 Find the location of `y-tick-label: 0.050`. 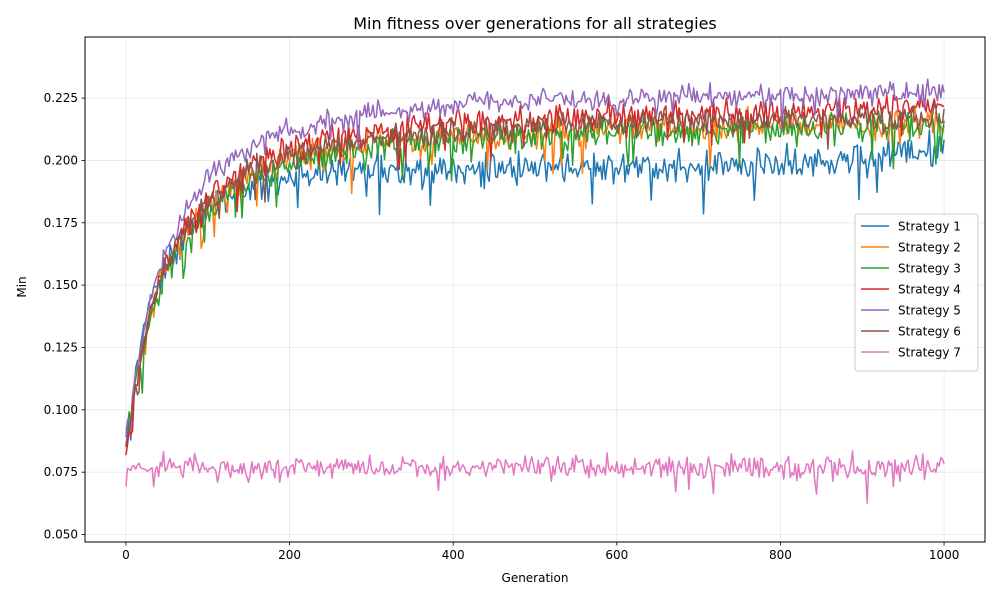

y-tick-label: 0.050 is located at coordinates (61, 535).